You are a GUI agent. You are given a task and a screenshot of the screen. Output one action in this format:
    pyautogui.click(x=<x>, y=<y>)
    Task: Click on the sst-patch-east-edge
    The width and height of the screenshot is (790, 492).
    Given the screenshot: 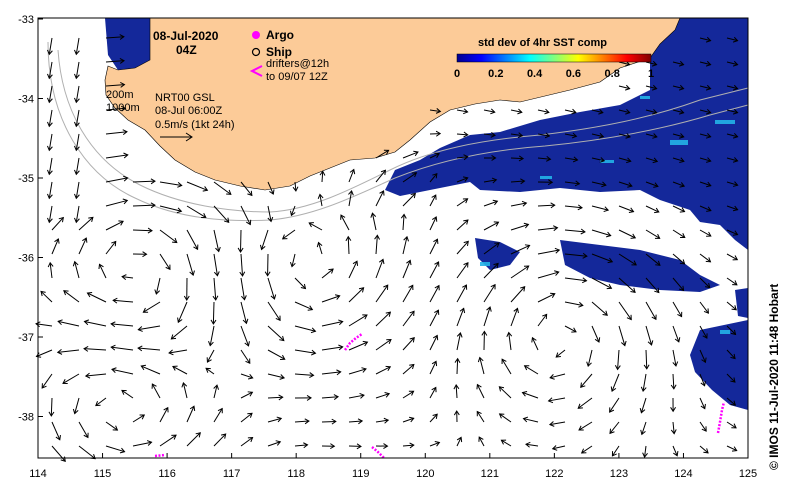 What is the action you would take?
    pyautogui.click(x=741, y=303)
    